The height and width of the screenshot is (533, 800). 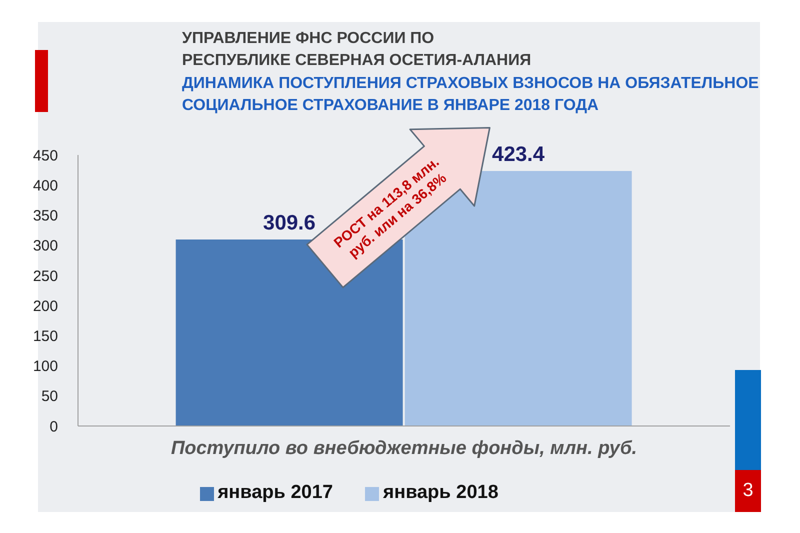 I want to click on y-tick-label: 250, so click(x=45, y=276).